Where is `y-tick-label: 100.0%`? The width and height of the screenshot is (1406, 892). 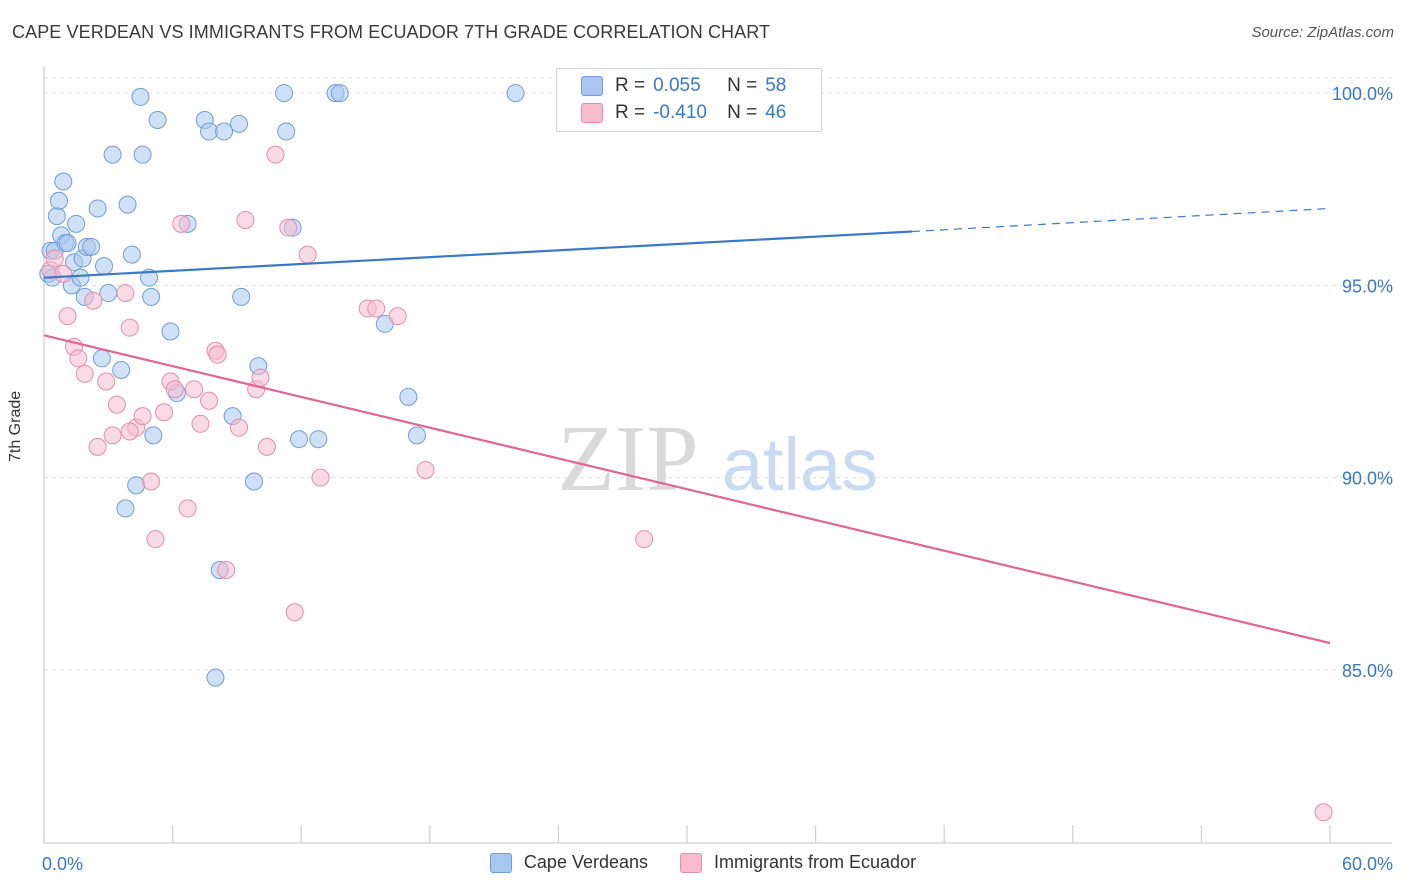 y-tick-label: 100.0% is located at coordinates (1362, 94).